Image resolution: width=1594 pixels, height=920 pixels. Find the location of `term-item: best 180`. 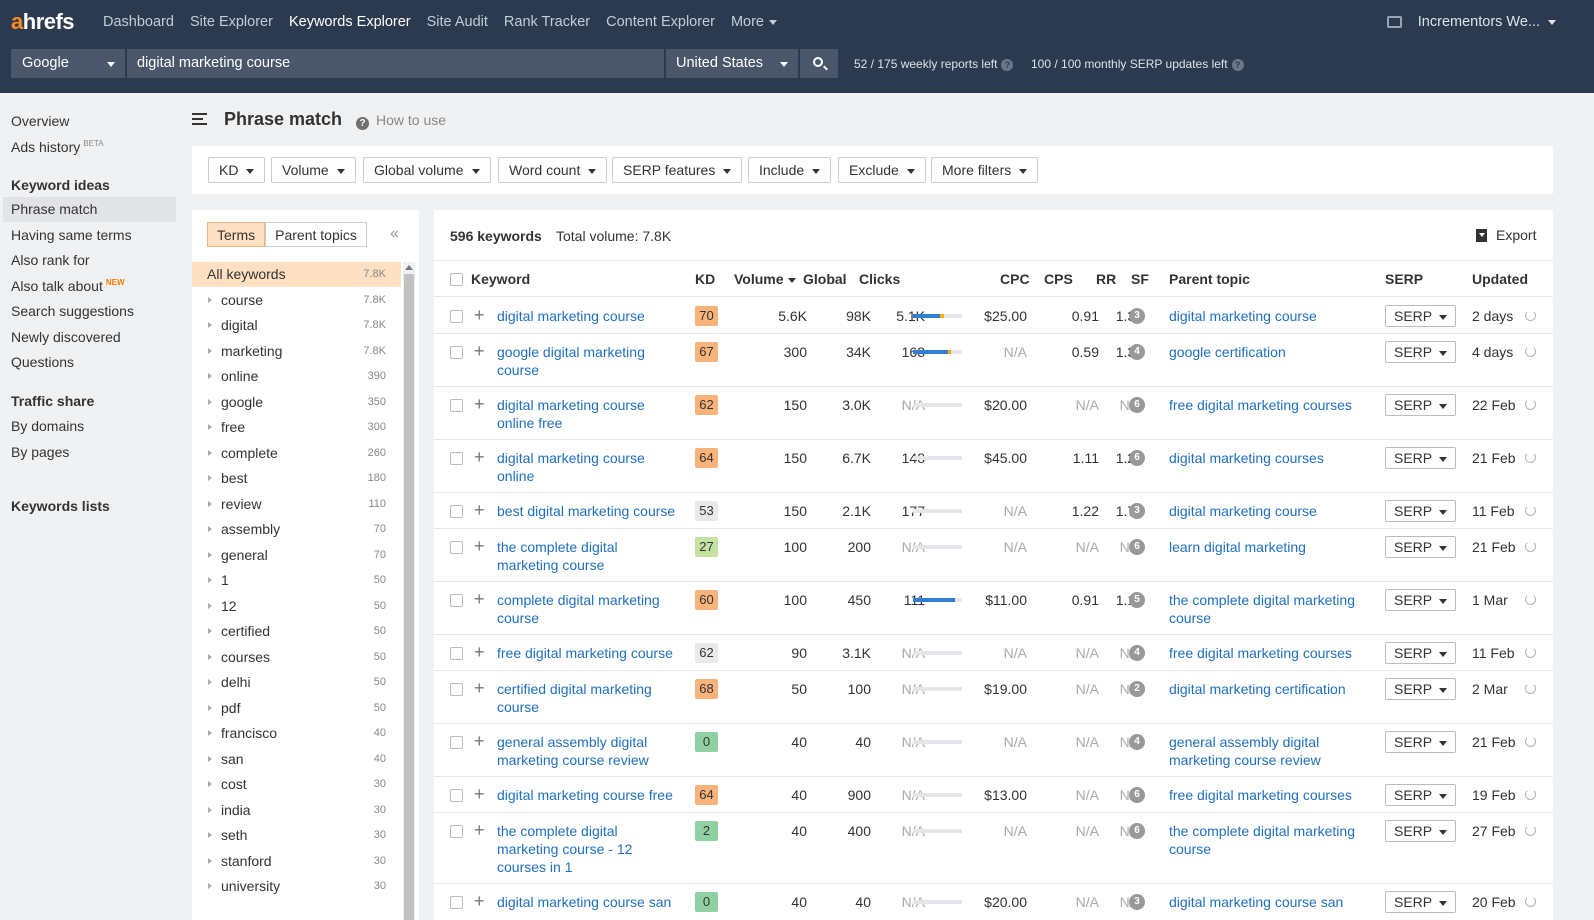

term-item: best 180 is located at coordinates (296, 478).